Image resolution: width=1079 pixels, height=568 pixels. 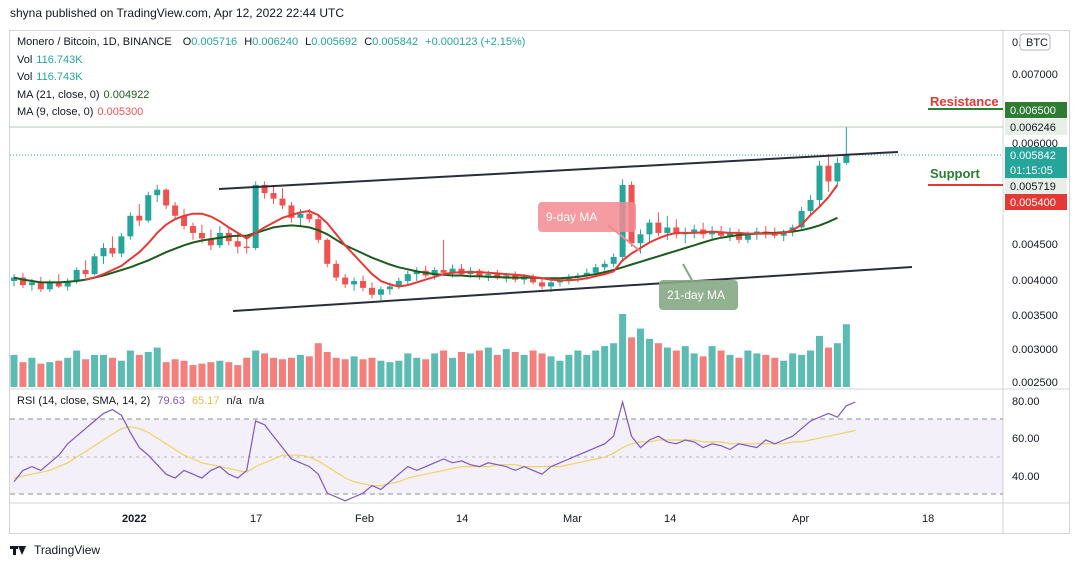 I want to click on rsi-line, so click(x=434, y=450).